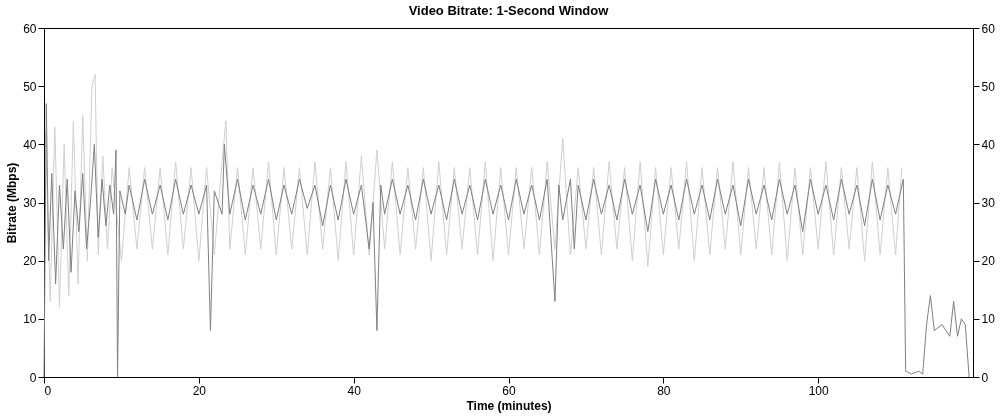 The image size is (1004, 420). I want to click on chart-title: Video Bitrate: 1-Second Window, so click(509, 10).